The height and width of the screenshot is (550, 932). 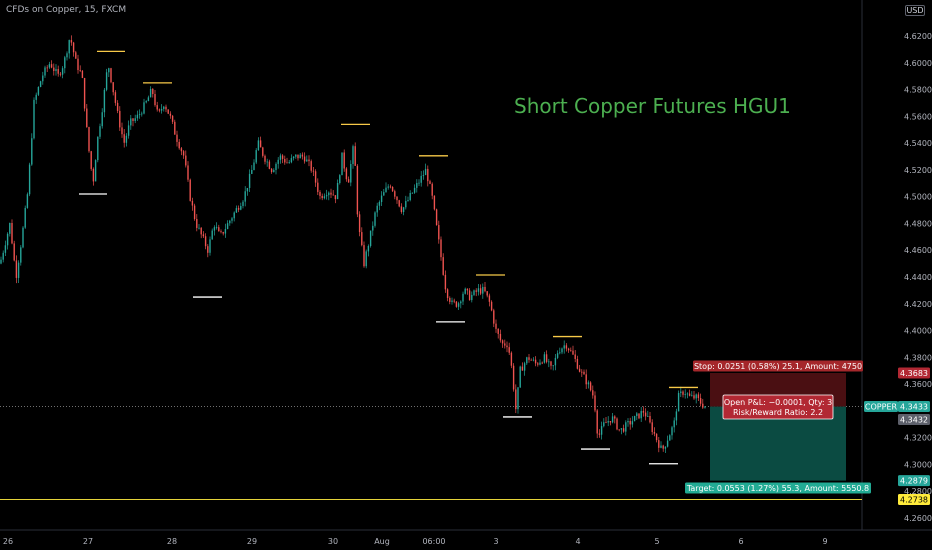 I want to click on symbol-title: CFDs on Copper, 15, FXCM, so click(x=66, y=10).